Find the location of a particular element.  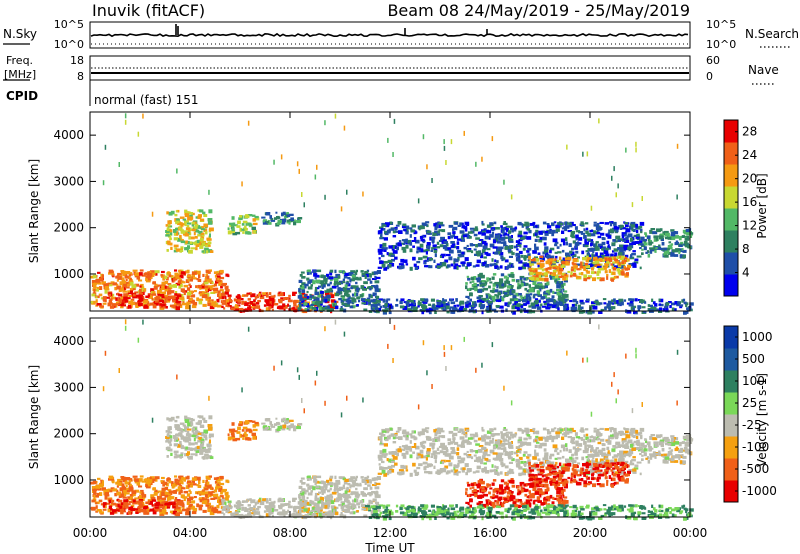

nave-label: Nave is located at coordinates (763, 70).